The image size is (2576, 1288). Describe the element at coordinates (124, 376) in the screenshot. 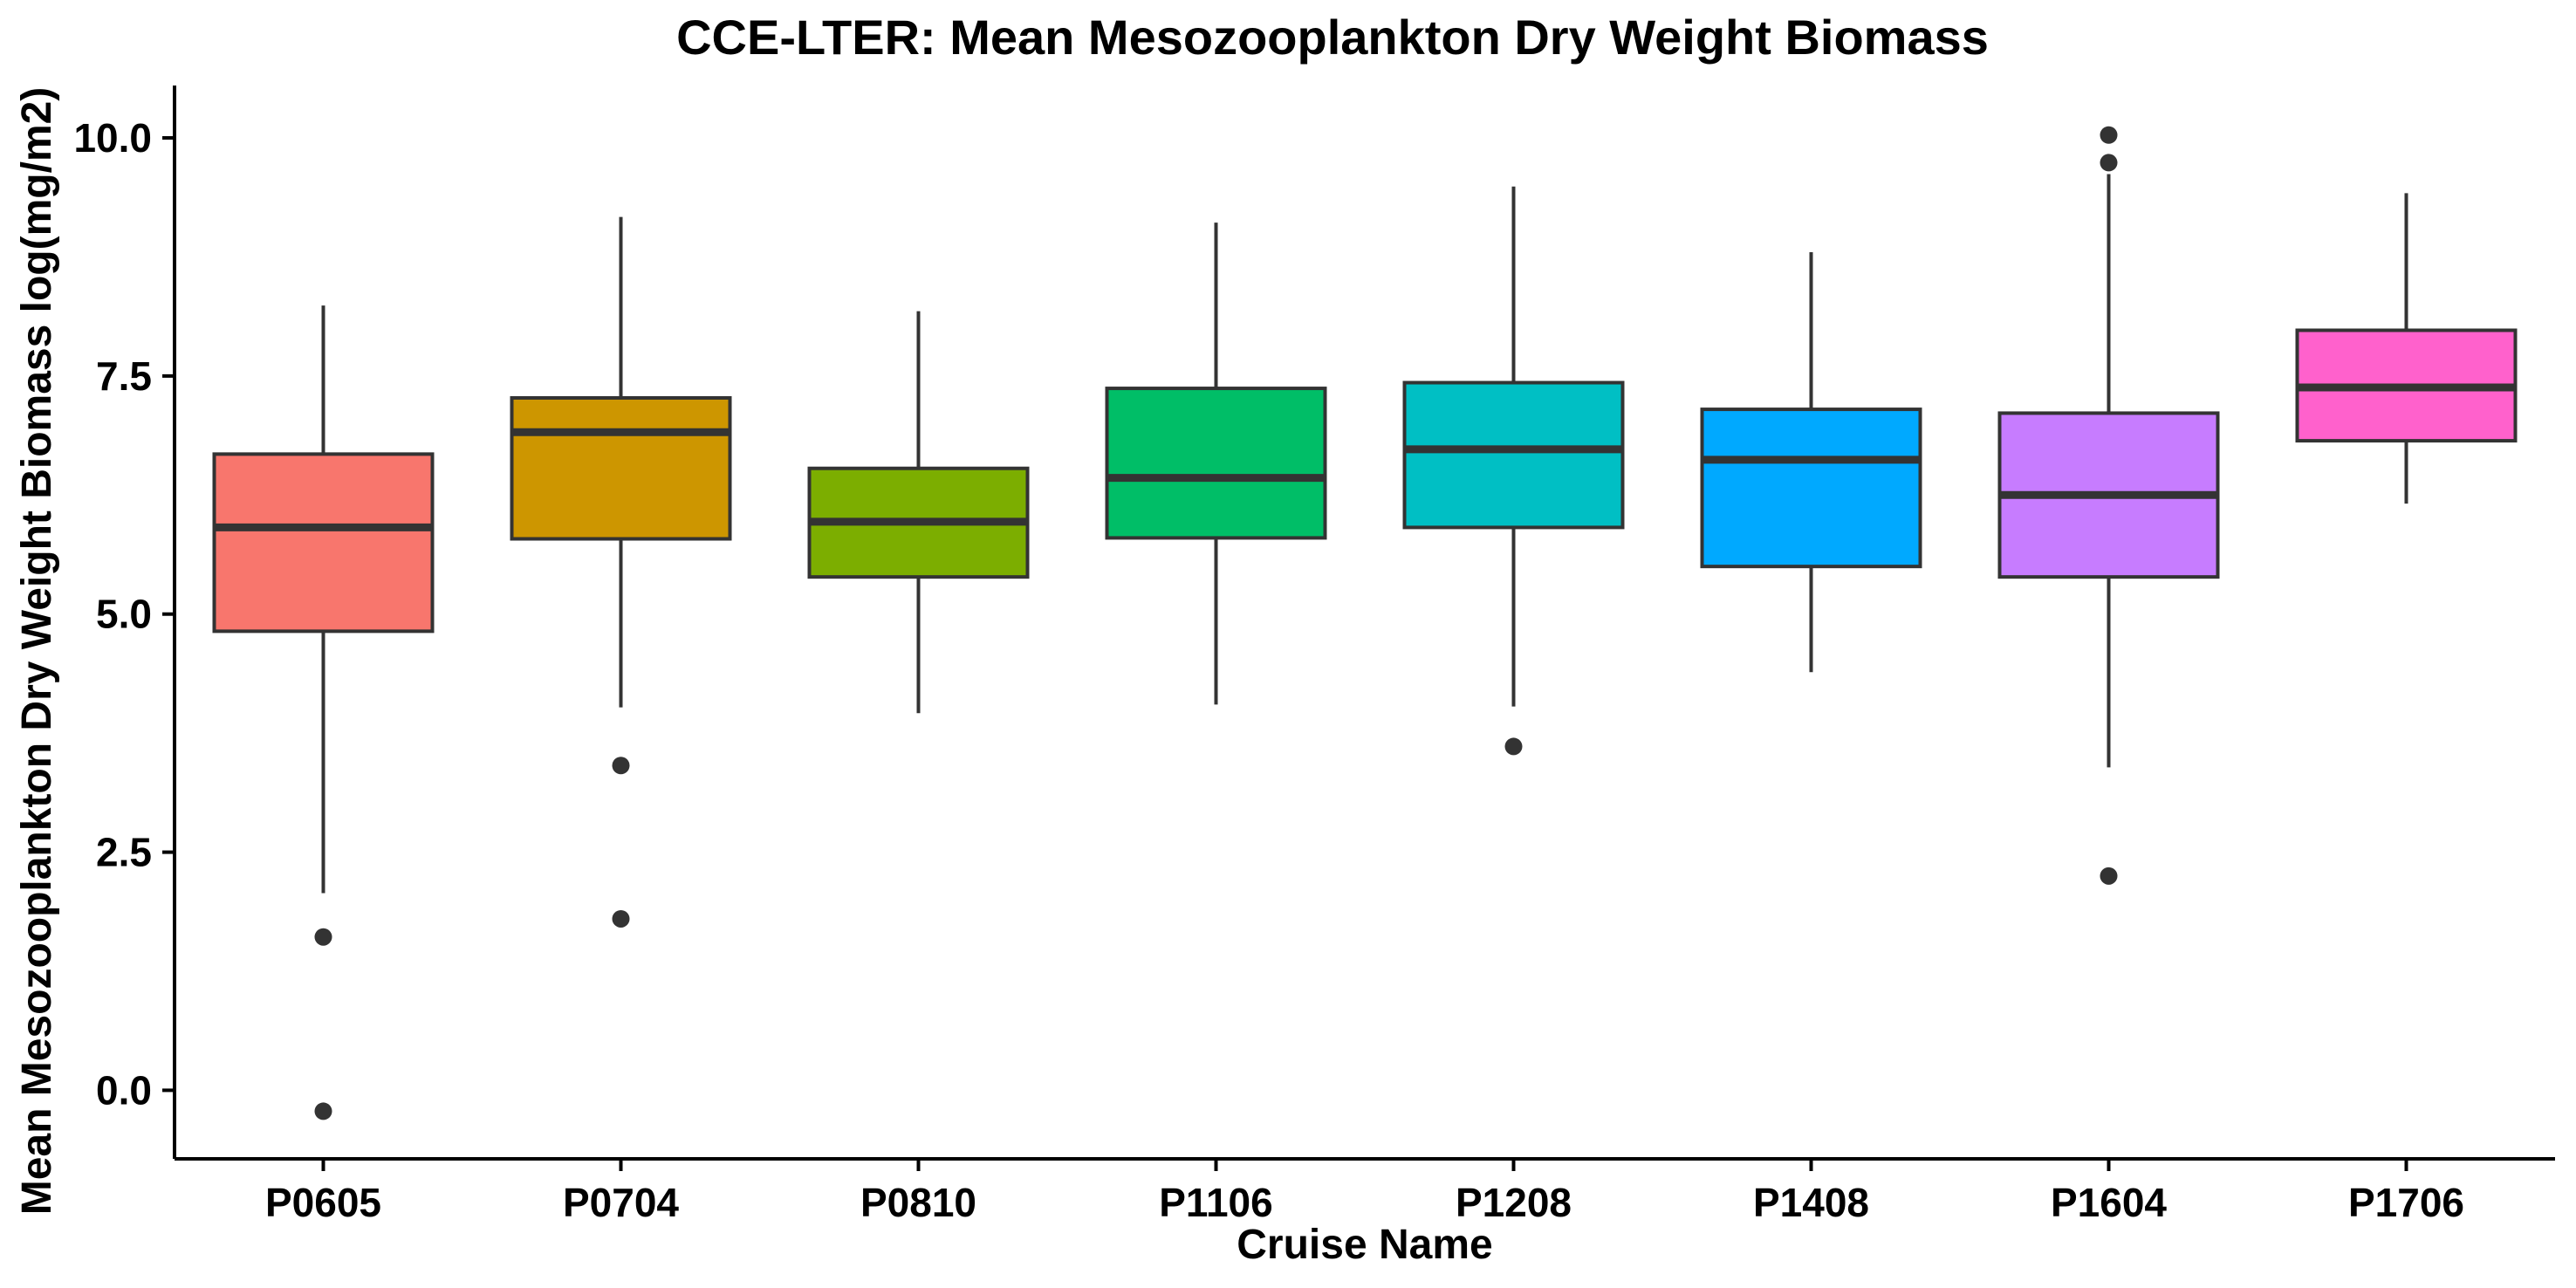

I see `y-tick-label: 7.5` at that location.